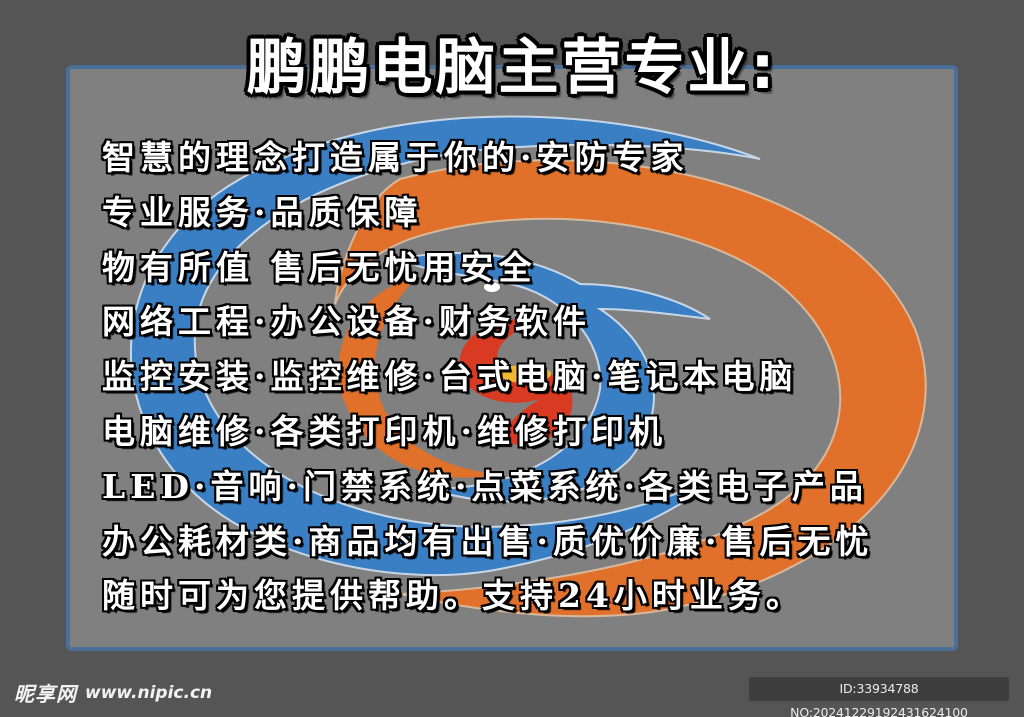  I want to click on service-line: LED·音响·门禁系统·点菜系统·各类电子产品, so click(485, 486).